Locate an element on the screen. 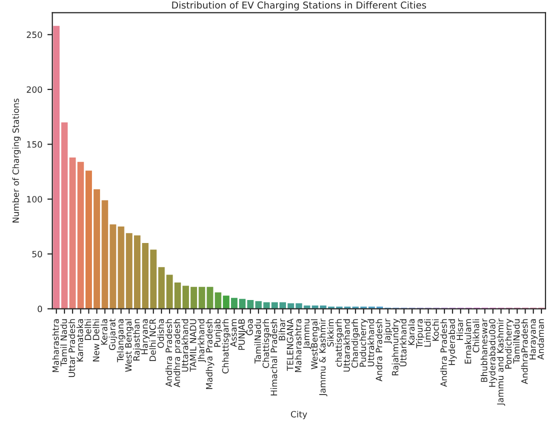 The height and width of the screenshot is (423, 551). x-tick-label: Karnataka is located at coordinates (80, 340).